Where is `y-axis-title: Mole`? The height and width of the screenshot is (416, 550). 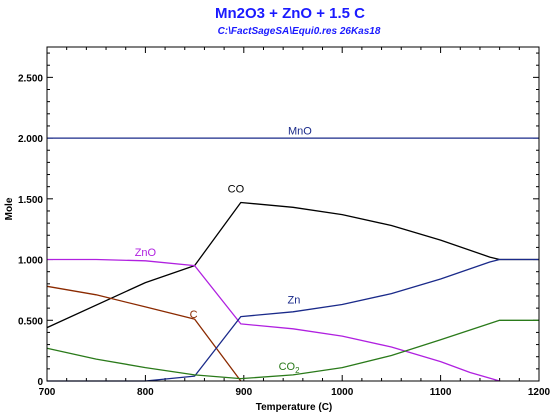
y-axis-title: Mole is located at coordinates (9, 208).